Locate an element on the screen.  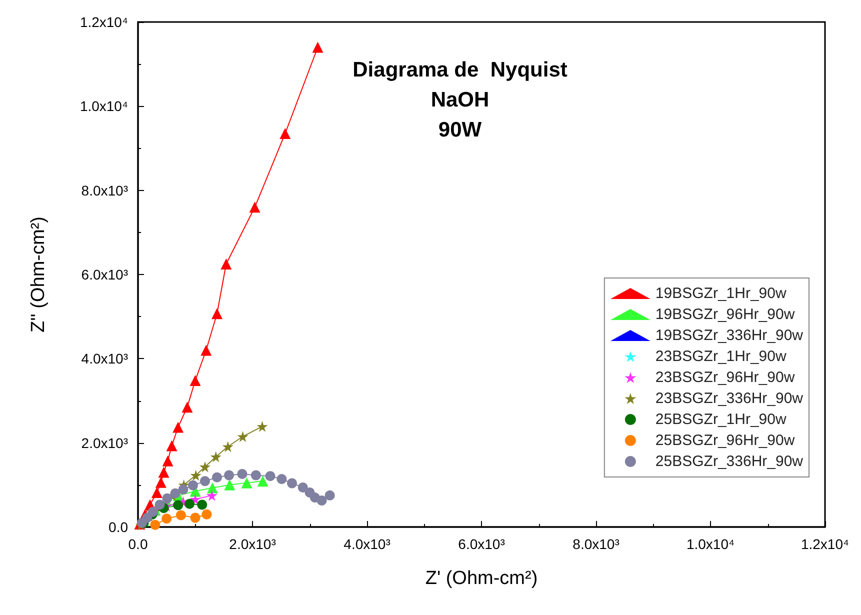
x-tick-label: 8.0x10³ is located at coordinates (596, 544).